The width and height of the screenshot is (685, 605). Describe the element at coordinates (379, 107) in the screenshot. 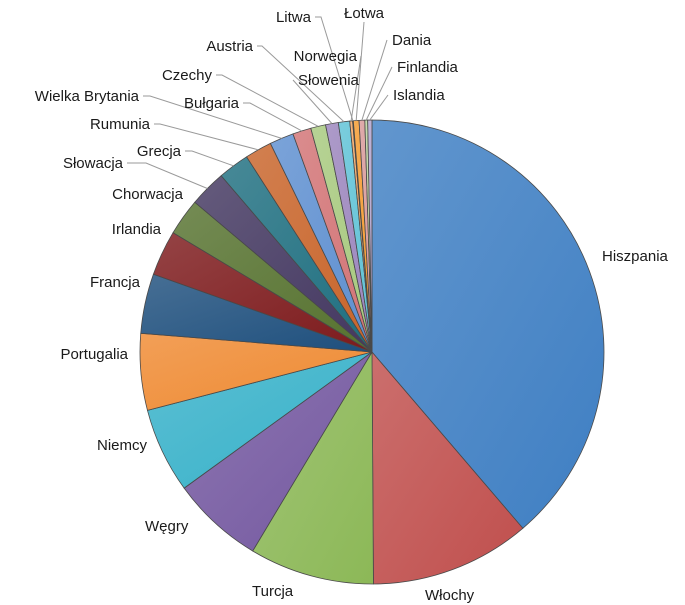

I see `leader-islandia` at that location.